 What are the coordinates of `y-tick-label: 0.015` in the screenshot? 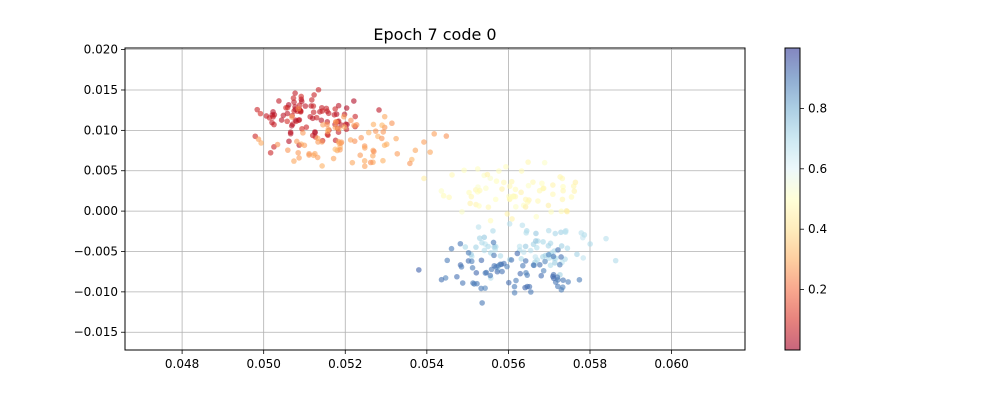 It's located at (101, 90).